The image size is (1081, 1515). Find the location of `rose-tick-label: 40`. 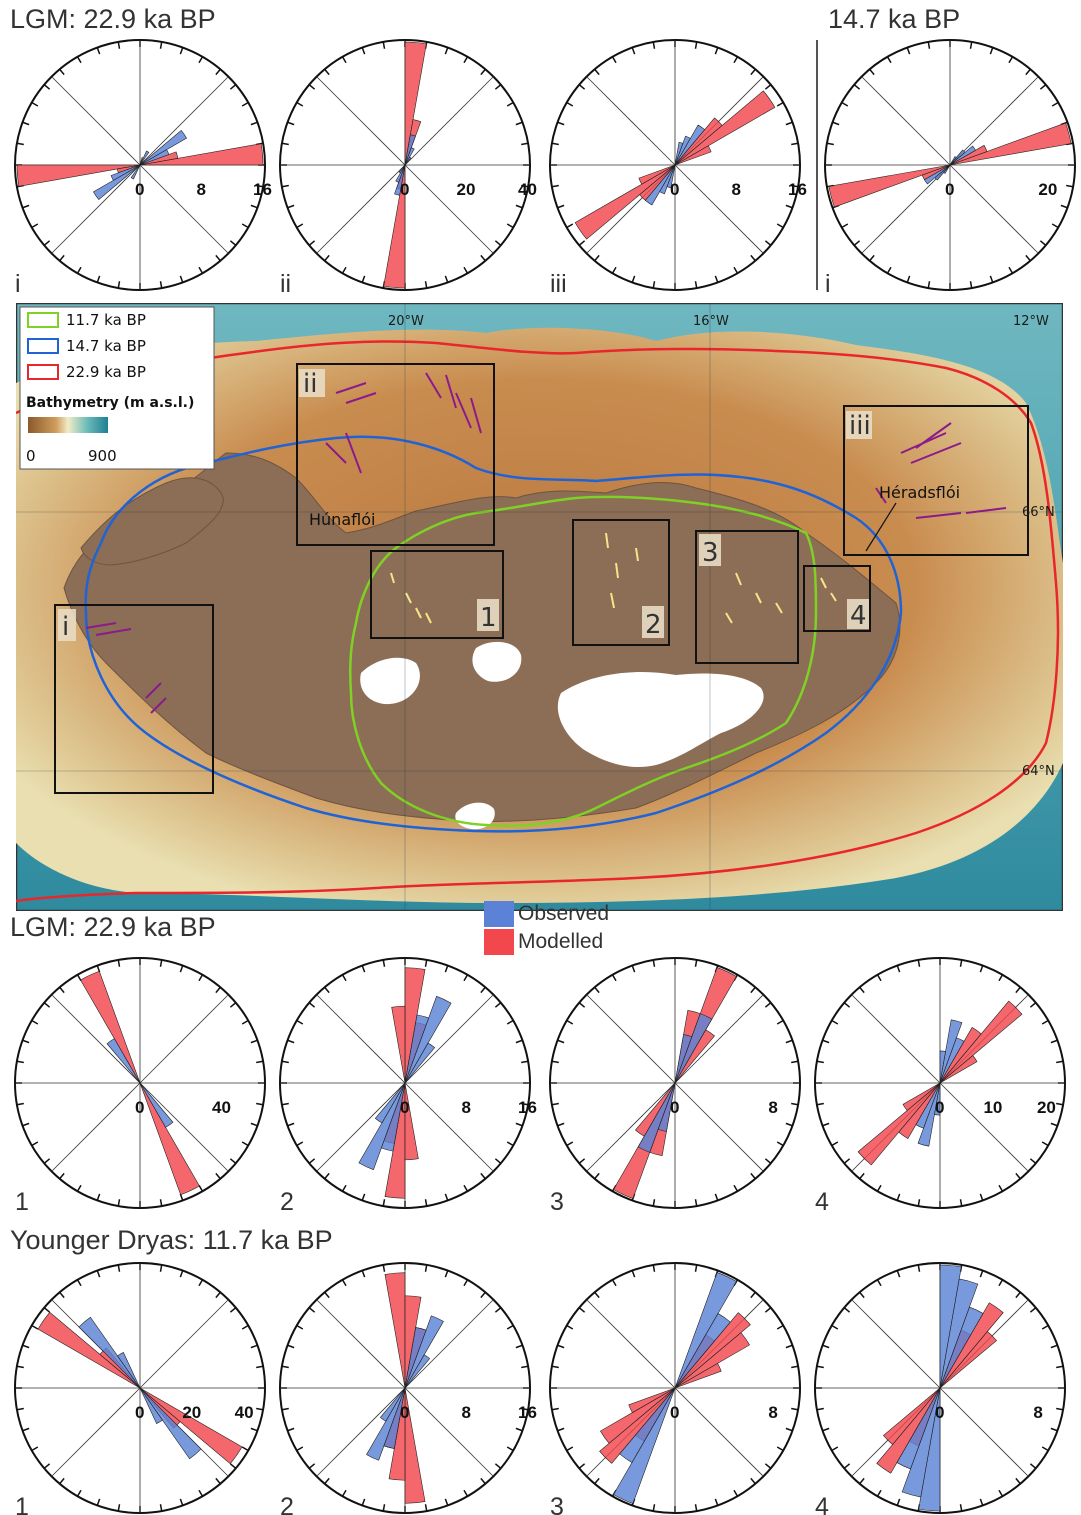

rose-tick-label: 40 is located at coordinates (244, 1412).